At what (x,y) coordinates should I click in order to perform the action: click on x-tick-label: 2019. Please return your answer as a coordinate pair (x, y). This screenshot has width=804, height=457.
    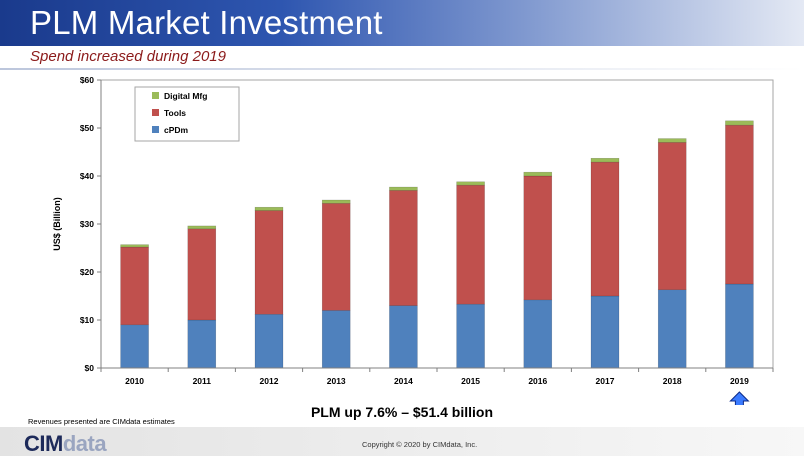
    Looking at the image, I should click on (739, 381).